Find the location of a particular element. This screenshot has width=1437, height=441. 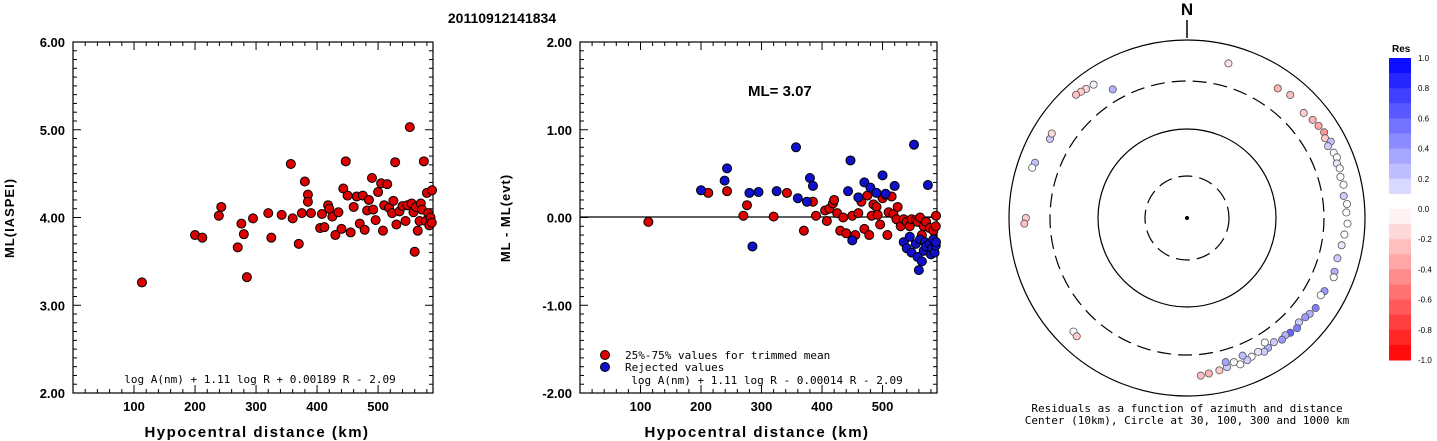

colorbar-tick-label: 0.8 is located at coordinates (1424, 88).